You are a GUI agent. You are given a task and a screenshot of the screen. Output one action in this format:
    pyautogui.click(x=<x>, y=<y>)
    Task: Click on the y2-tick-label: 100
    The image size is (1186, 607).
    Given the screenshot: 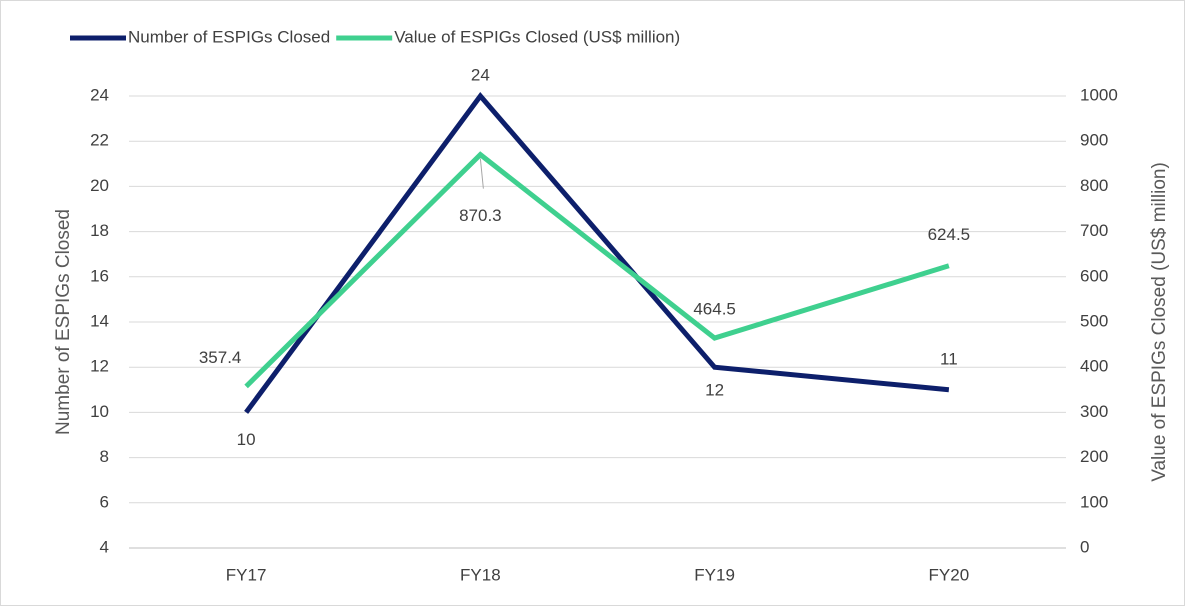 What is the action you would take?
    pyautogui.click(x=1094, y=501)
    